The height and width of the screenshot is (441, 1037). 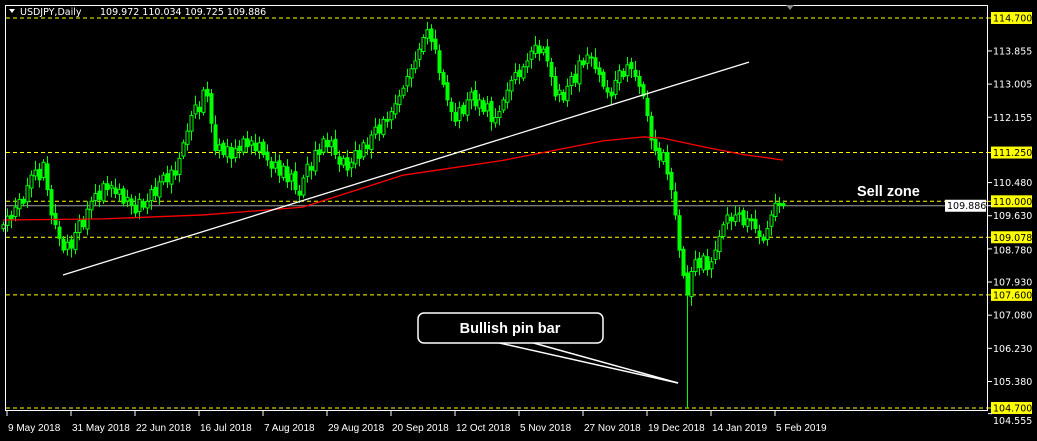 I want to click on date-tick-label: 27 Nov 2018, so click(x=612, y=428).